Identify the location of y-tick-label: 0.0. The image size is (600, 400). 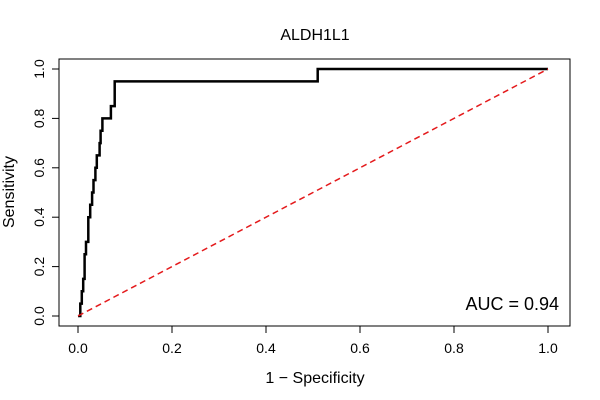
(39, 316).